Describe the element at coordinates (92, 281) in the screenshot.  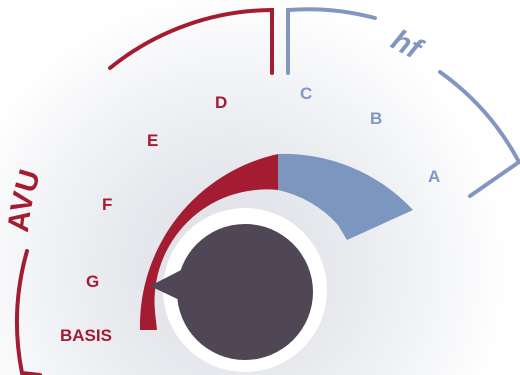
I see `level-g: G` at that location.